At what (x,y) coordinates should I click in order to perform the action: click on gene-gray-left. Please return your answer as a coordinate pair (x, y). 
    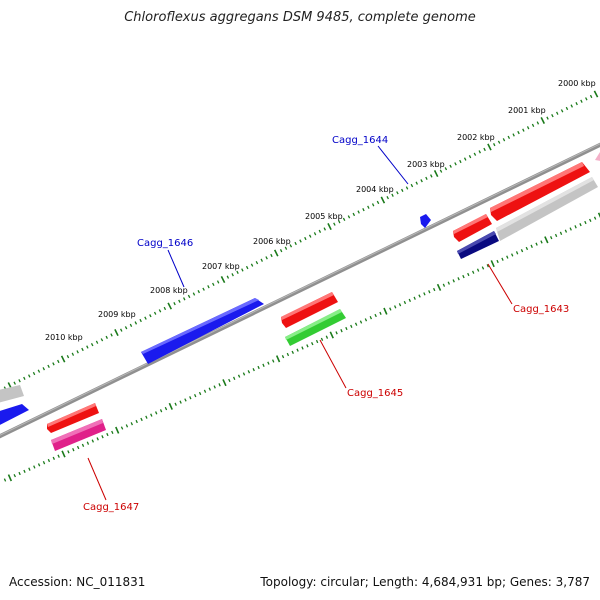
    Looking at the image, I should click on (12, 395).